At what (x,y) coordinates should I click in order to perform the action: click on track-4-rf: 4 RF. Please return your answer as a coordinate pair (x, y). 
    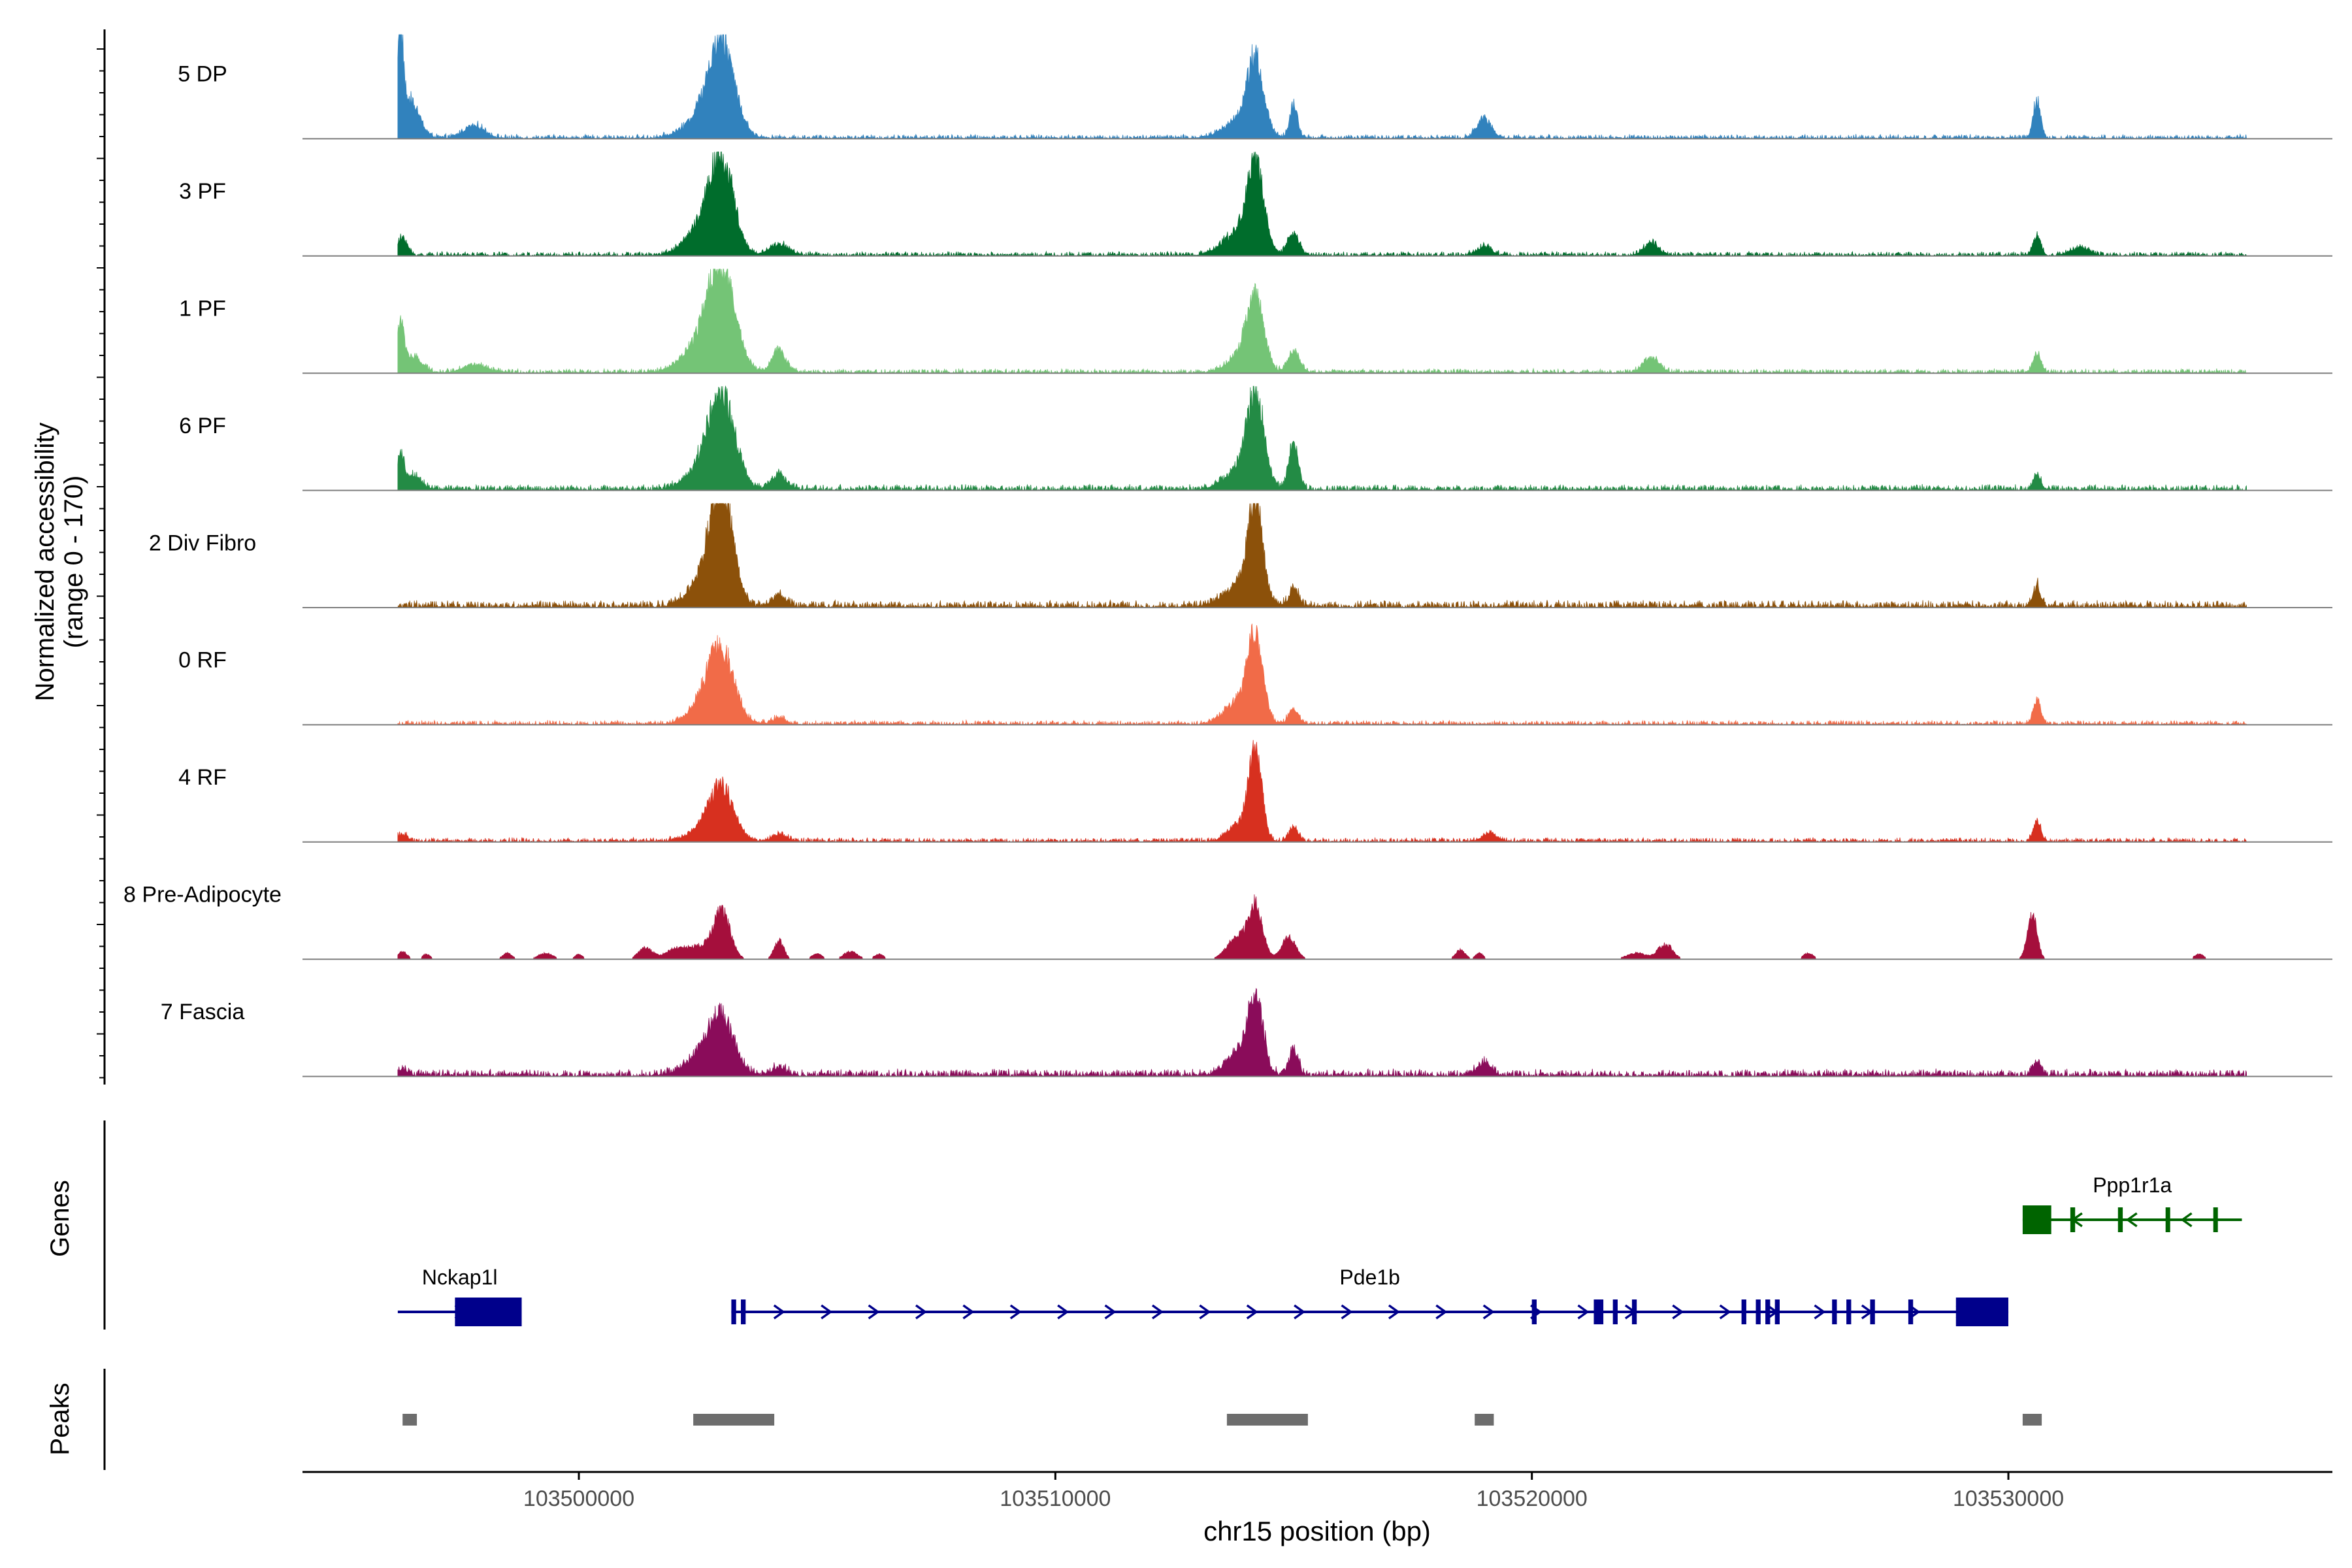
    Looking at the image, I should click on (1255, 791).